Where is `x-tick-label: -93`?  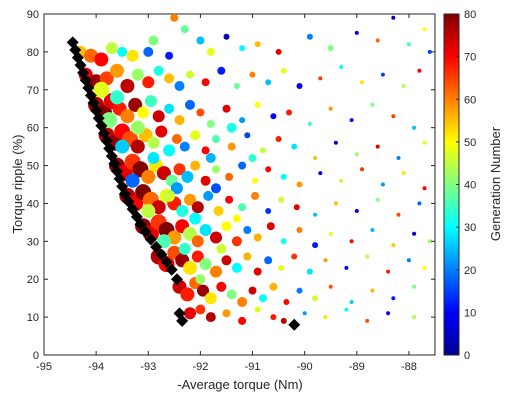 x-tick-label: -93 is located at coordinates (148, 367).